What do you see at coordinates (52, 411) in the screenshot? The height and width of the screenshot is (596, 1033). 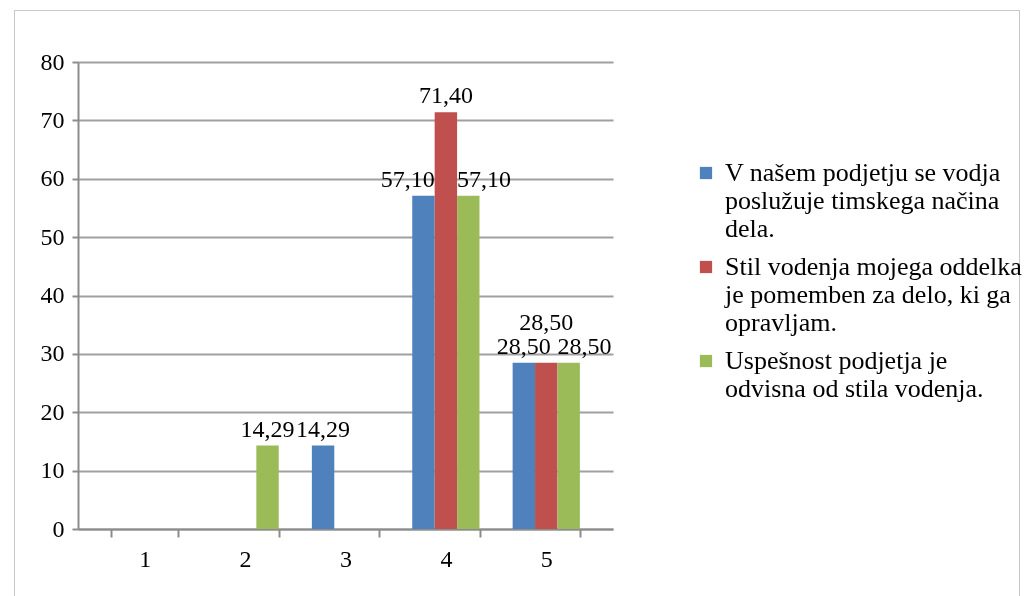 I see `y-tick-label: 20` at bounding box center [52, 411].